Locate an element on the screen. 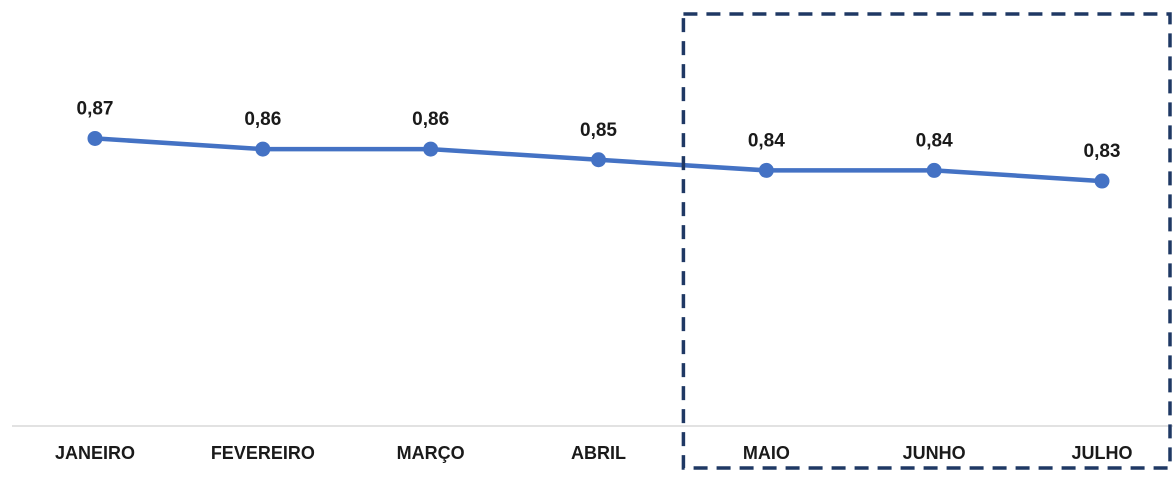 Image resolution: width=1173 pixels, height=483 pixels. data-point-março is located at coordinates (431, 149).